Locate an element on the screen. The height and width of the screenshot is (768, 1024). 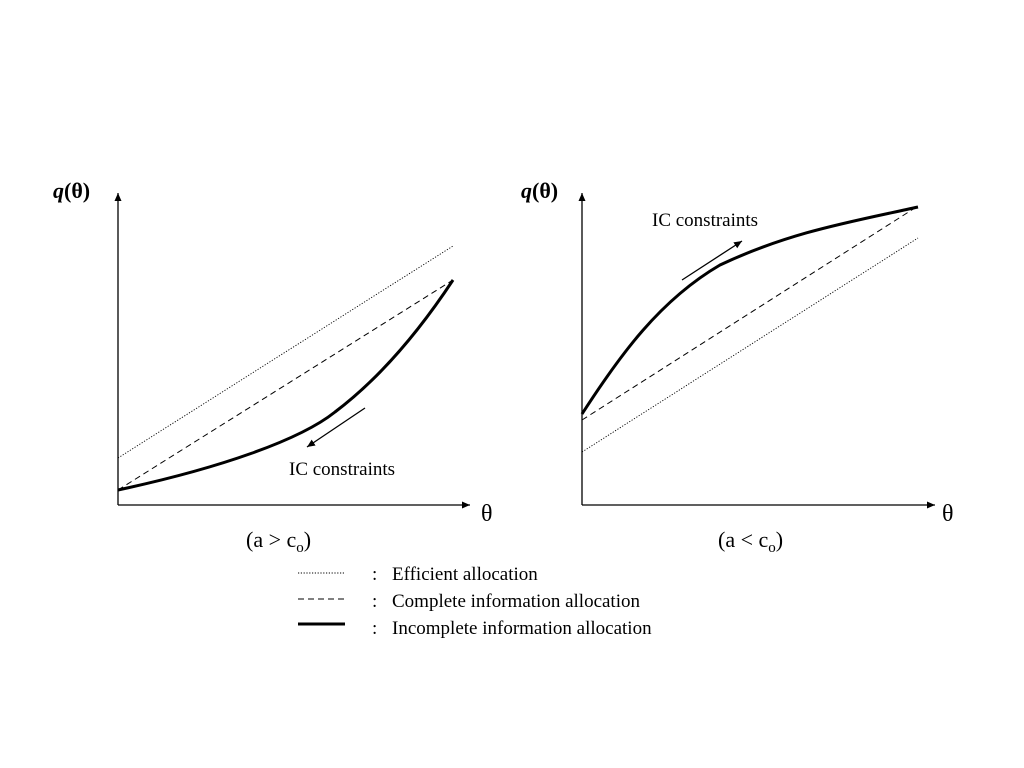
left-ic-label: IC constraints is located at coordinates (342, 469).